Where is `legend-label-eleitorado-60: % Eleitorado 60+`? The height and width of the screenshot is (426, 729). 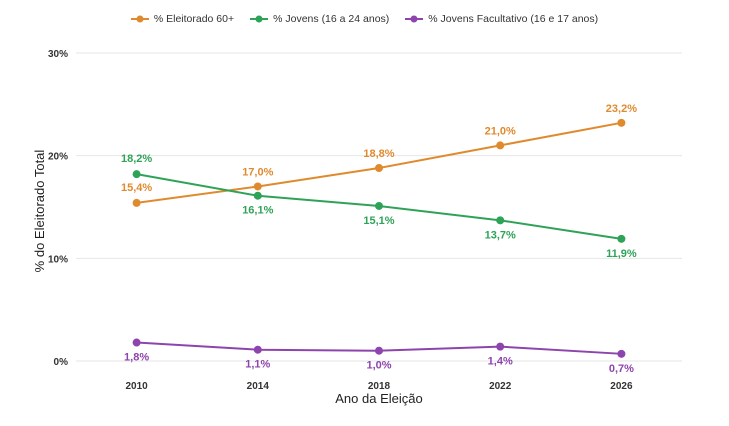
legend-label-eleitorado-60: % Eleitorado 60+ is located at coordinates (194, 19).